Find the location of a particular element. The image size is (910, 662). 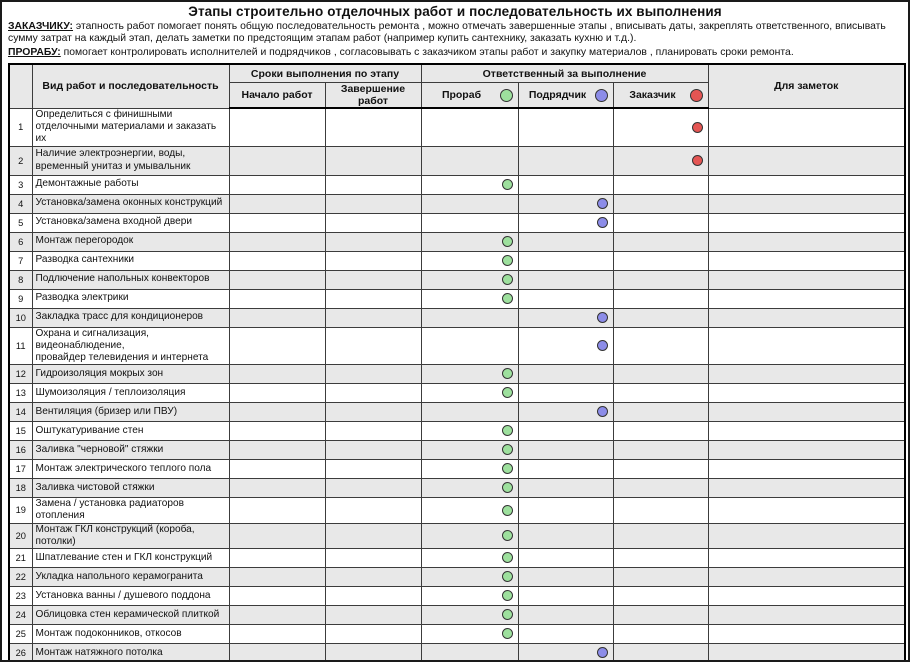

table-row: 15 Оштукатуривание стен is located at coordinates (457, 431).